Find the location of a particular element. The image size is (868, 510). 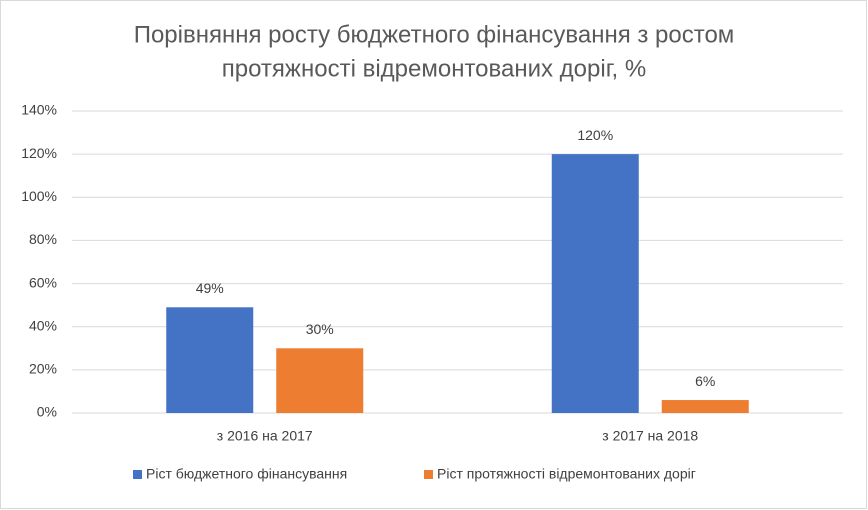

y-tick-label: 100% is located at coordinates (39, 196).